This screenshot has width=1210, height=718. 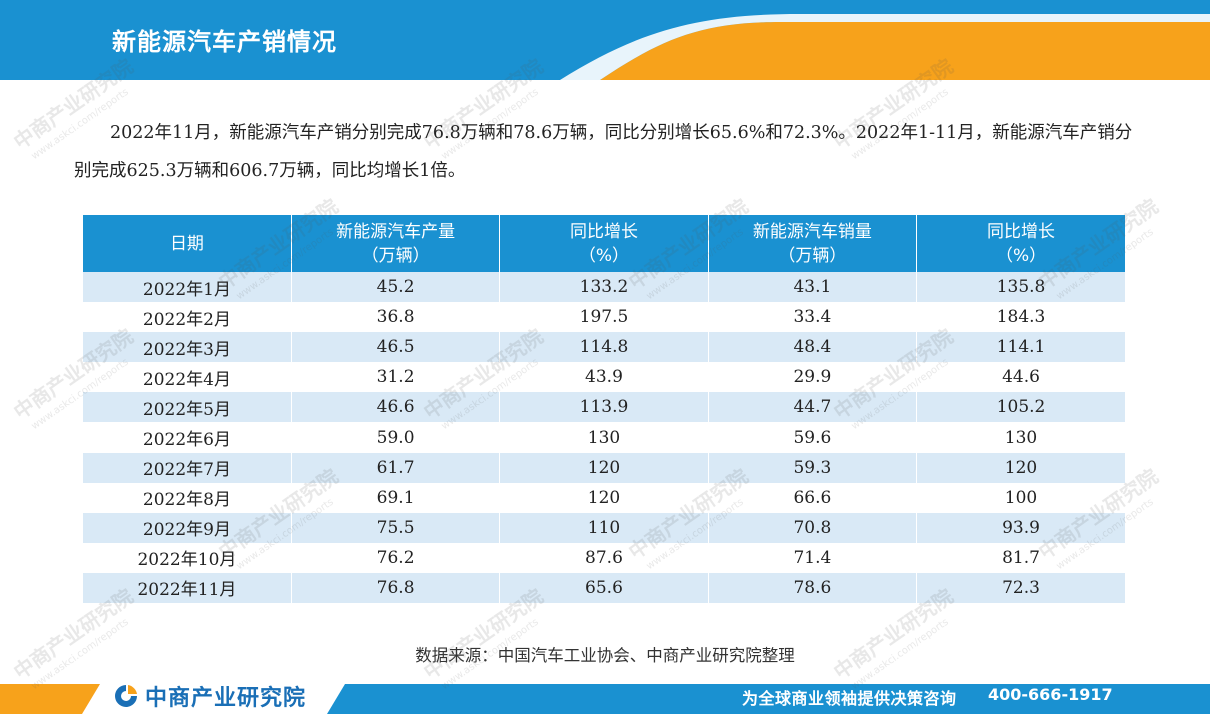 What do you see at coordinates (813, 527) in the screenshot?
I see `cell-sales: 70.8` at bounding box center [813, 527].